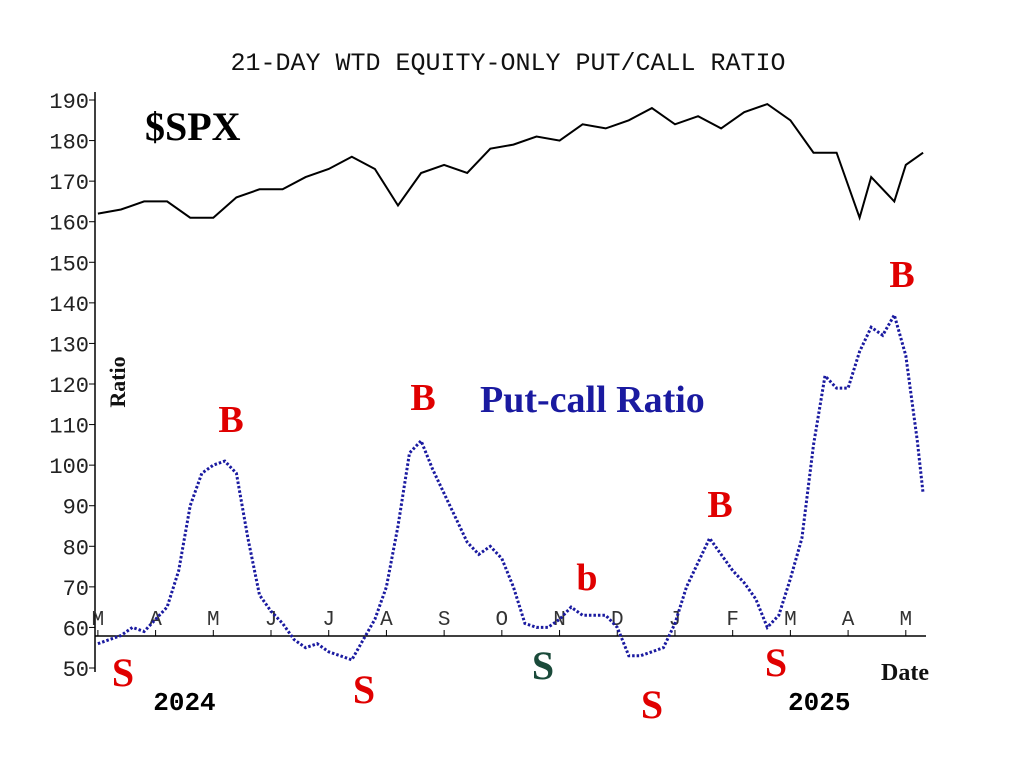 This screenshot has width=1015, height=758. I want to click on y-tick-label: 80, so click(76, 548).